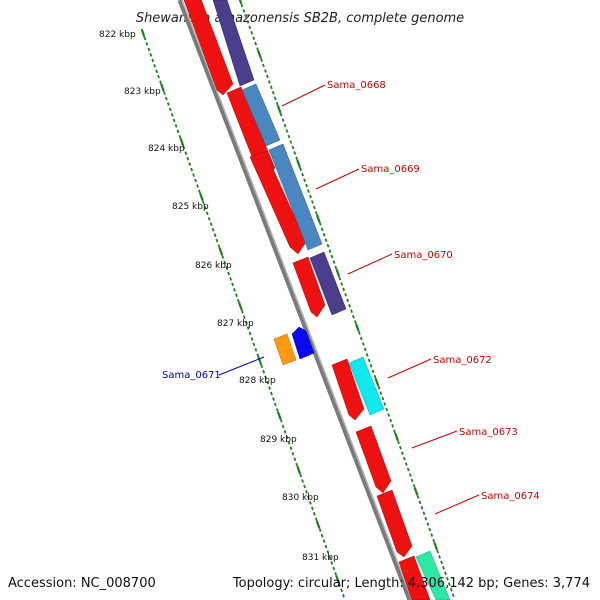 The image size is (600, 600). Describe the element at coordinates (433, 575) in the screenshot. I see `gene-block-aquamarine` at that location.